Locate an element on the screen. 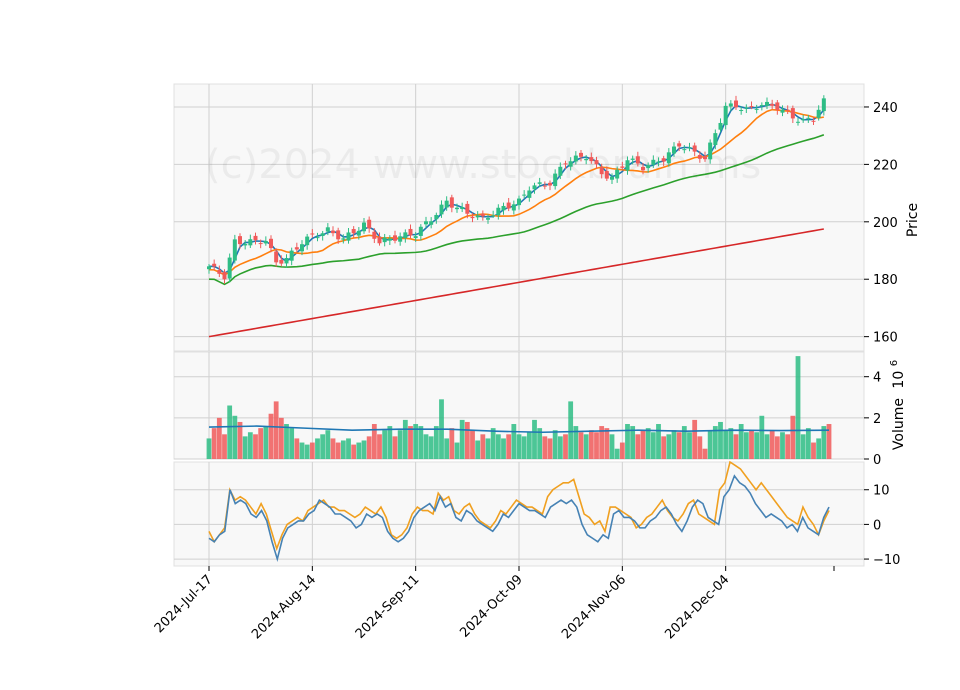 The width and height of the screenshot is (960, 690). price-ytick-label-2: 200 is located at coordinates (885, 223).